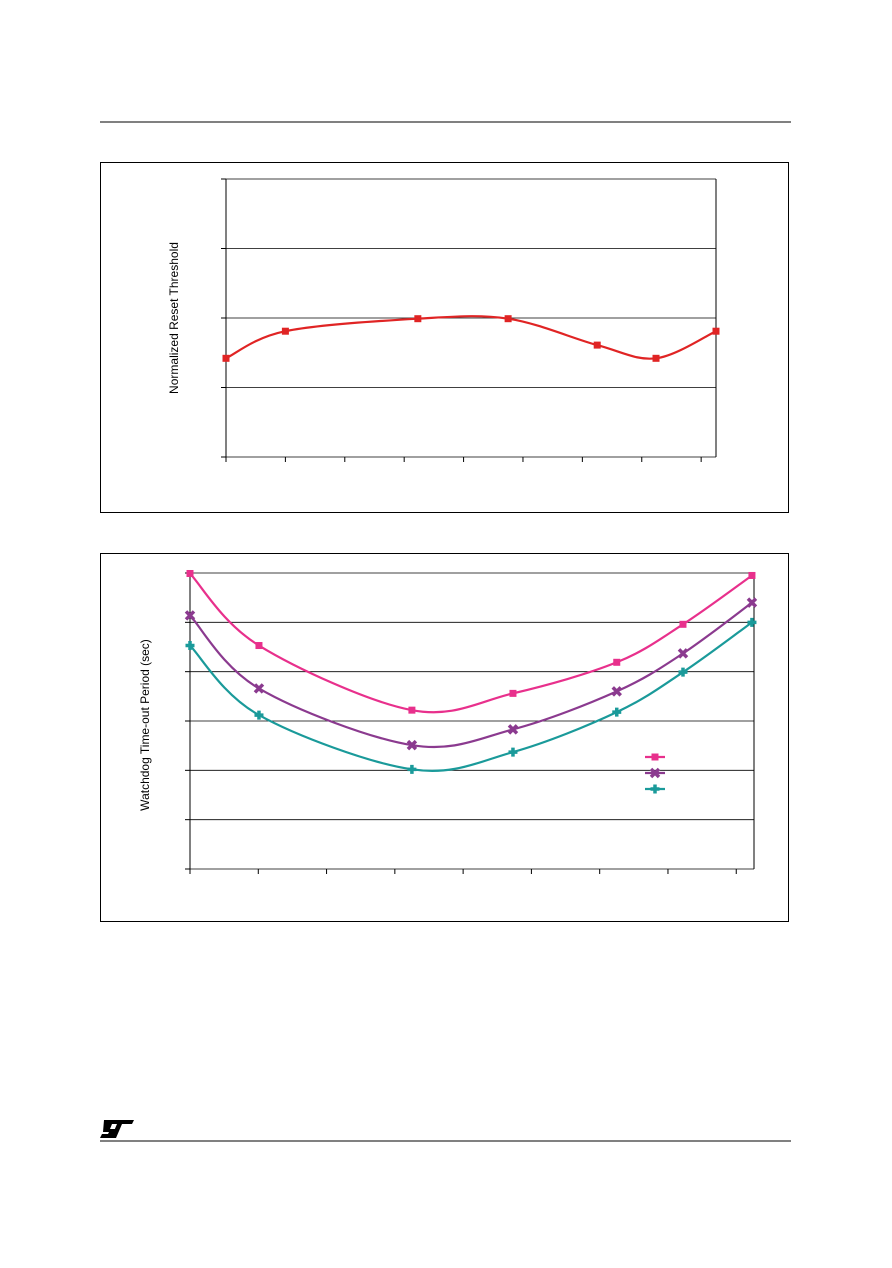 The width and height of the screenshot is (892, 1268). What do you see at coordinates (145, 725) in the screenshot?
I see `y-axis-label: Watchdog Time-out Period (sec)` at bounding box center [145, 725].